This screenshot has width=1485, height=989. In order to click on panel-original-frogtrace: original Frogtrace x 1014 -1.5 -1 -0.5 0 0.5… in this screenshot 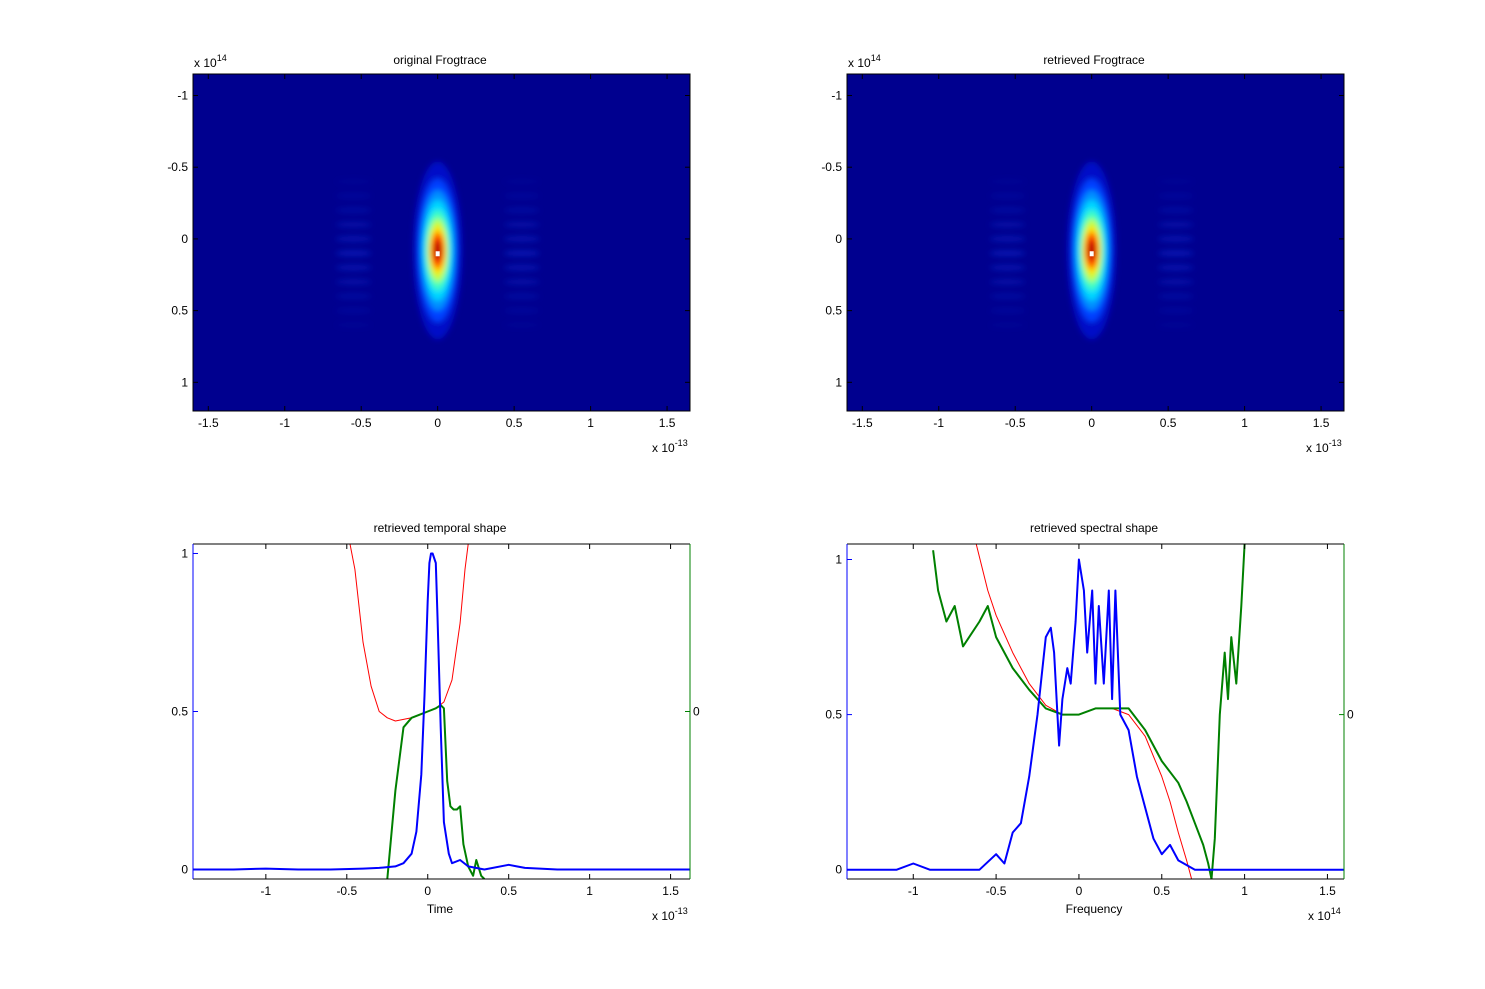, I will do `click(429, 254)`.